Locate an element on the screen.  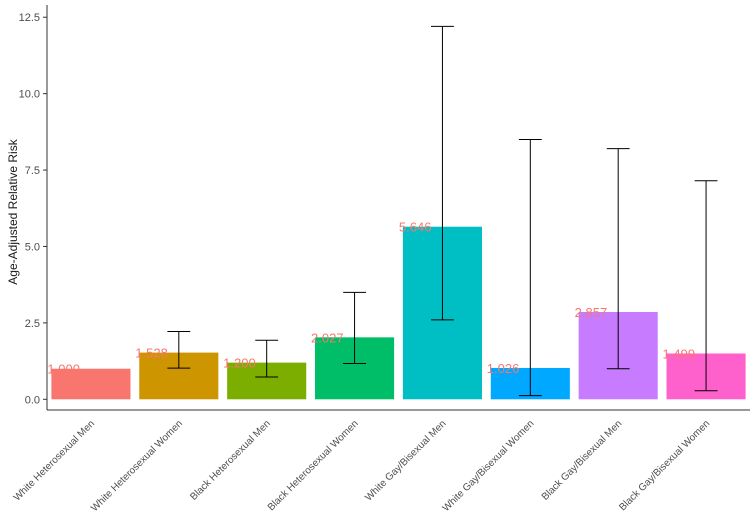
data-label: 2.027 is located at coordinates (327, 337).